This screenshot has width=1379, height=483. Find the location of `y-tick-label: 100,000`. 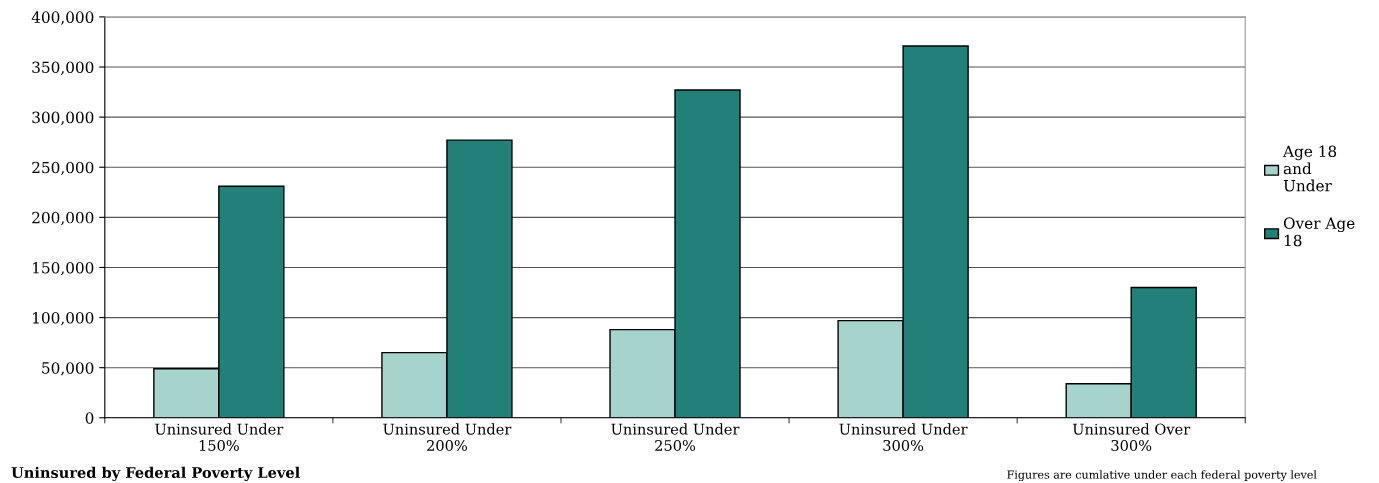

y-tick-label: 100,000 is located at coordinates (63, 319).